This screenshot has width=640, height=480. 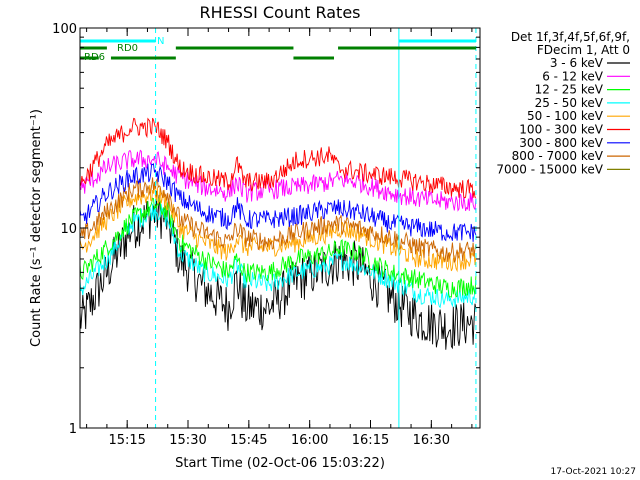 I want to click on x-tick-label-2: 15:45, so click(x=248, y=440).